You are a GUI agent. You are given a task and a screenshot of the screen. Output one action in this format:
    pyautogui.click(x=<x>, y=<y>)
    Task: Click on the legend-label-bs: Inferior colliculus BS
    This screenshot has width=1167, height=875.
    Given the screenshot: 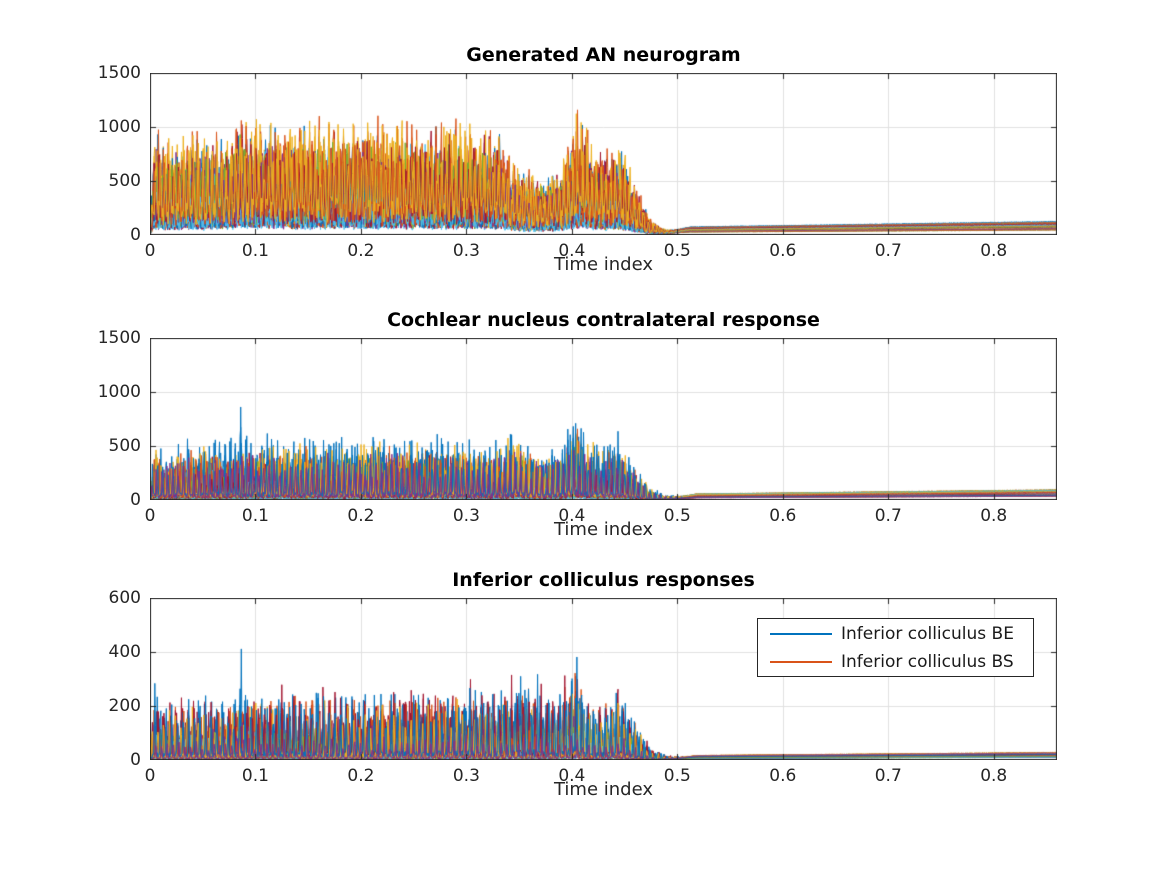 What is the action you would take?
    pyautogui.click(x=927, y=661)
    